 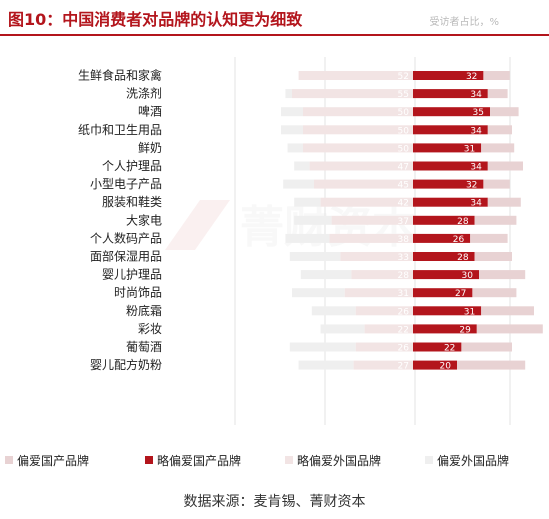 I want to click on category-label: 鲜奶, so click(x=150, y=148).